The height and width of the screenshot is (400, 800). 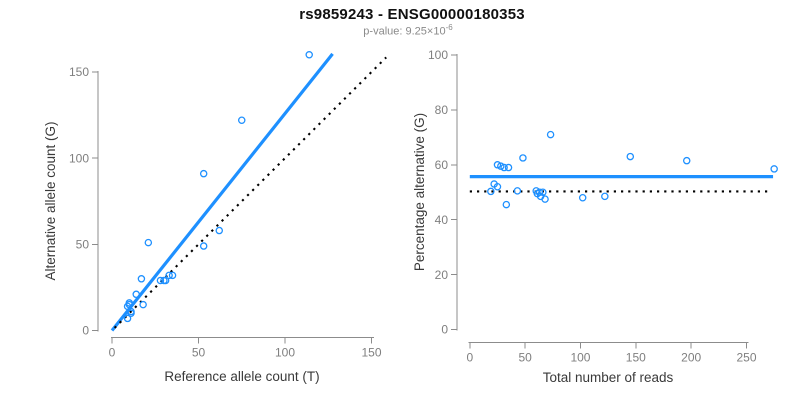 I want to click on y-tick-label: 150, so click(x=79, y=72).